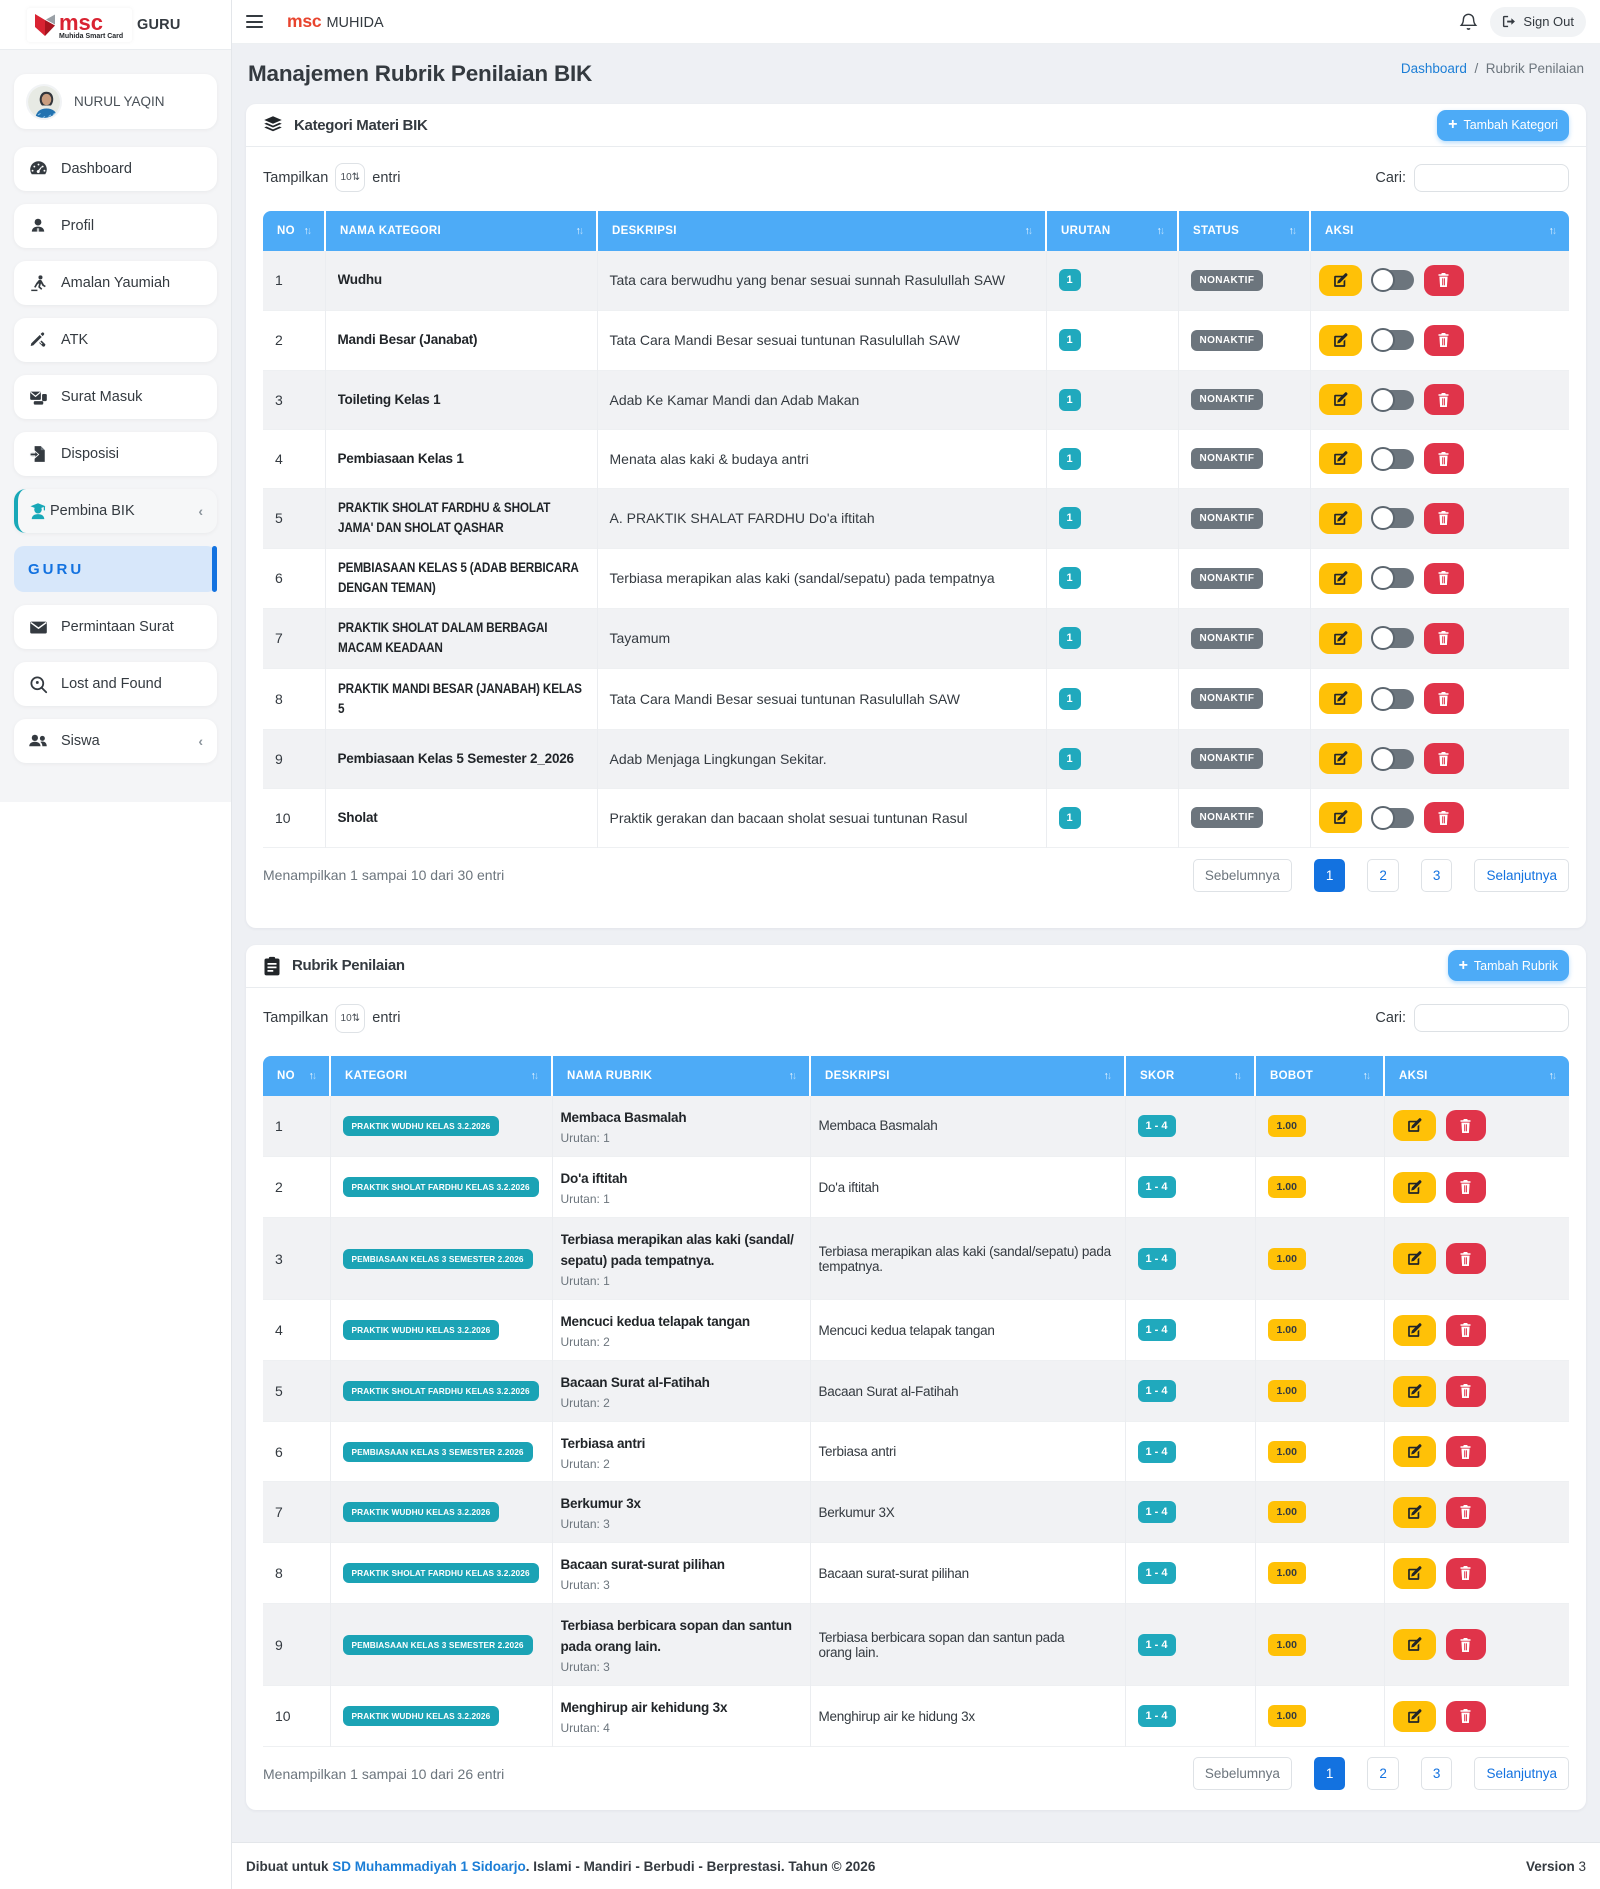 The height and width of the screenshot is (1889, 1600). What do you see at coordinates (81, 22) in the screenshot?
I see `svg-text: msc` at bounding box center [81, 22].